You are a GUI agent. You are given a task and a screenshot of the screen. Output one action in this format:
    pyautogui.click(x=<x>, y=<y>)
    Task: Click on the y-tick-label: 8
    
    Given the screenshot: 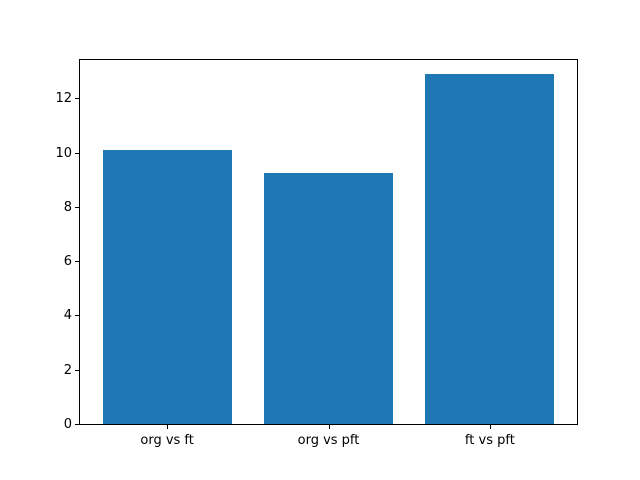 What is the action you would take?
    pyautogui.click(x=67, y=207)
    